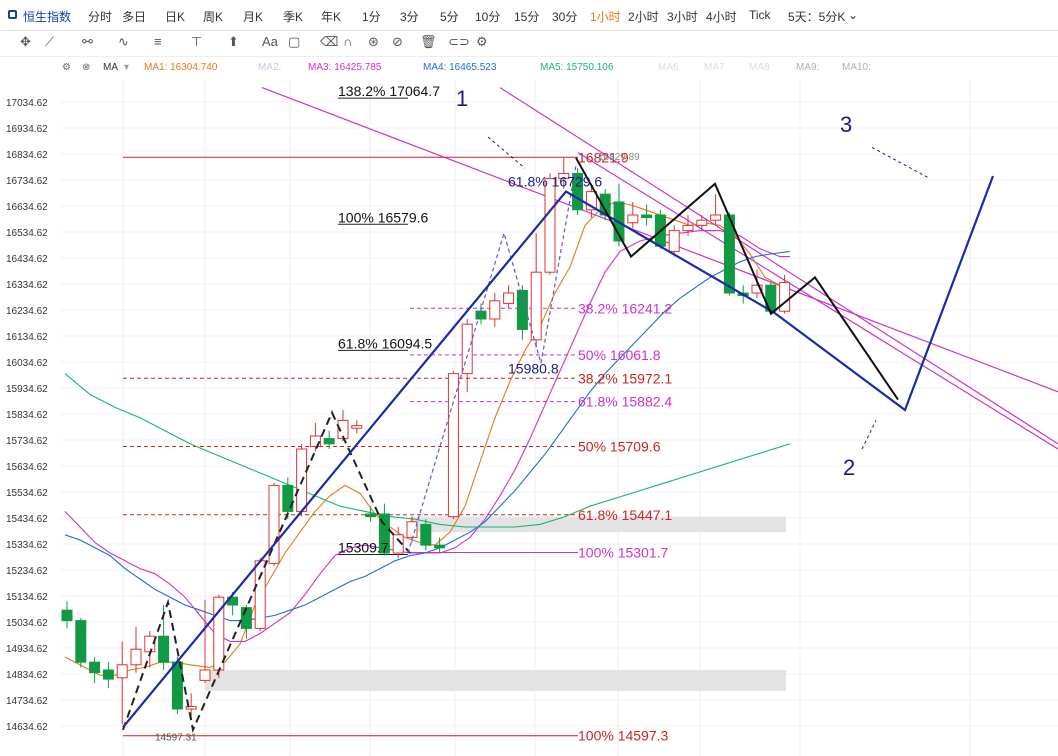 The image size is (1058, 756). I want to click on period-tab-10: 5分, so click(449, 17).